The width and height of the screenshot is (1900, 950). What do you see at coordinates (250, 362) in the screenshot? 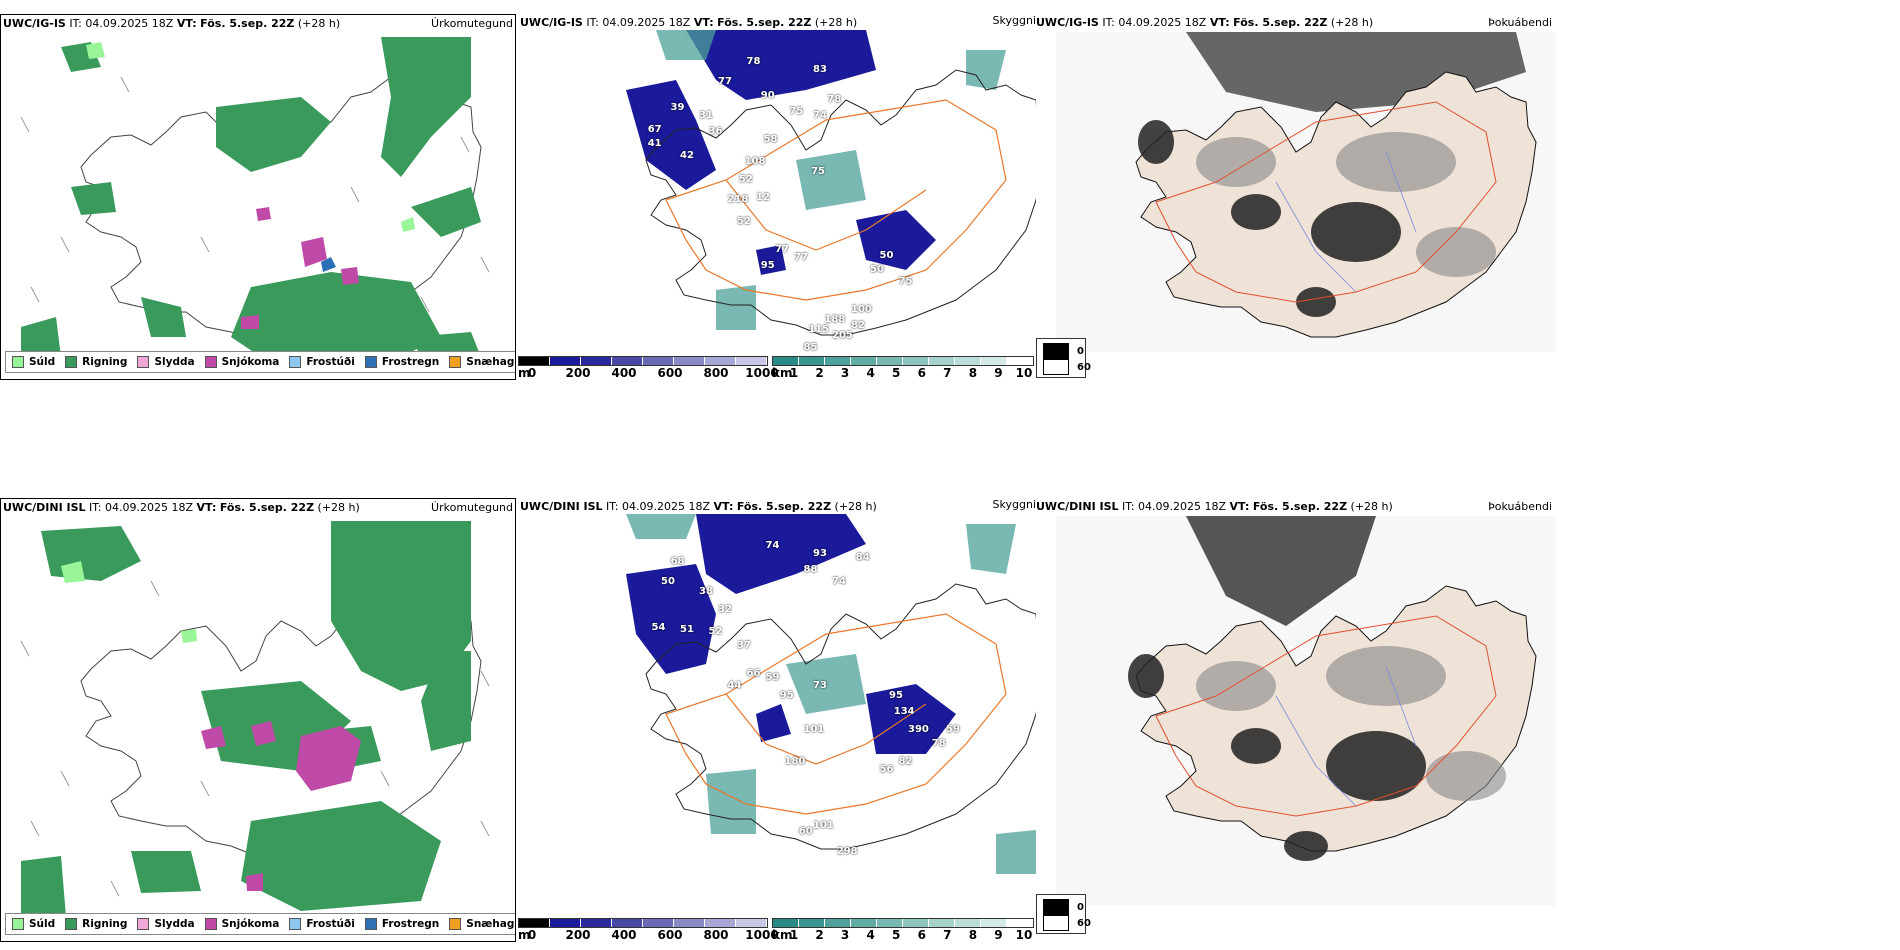
I see `legend-label: Snjókoma` at bounding box center [250, 362].